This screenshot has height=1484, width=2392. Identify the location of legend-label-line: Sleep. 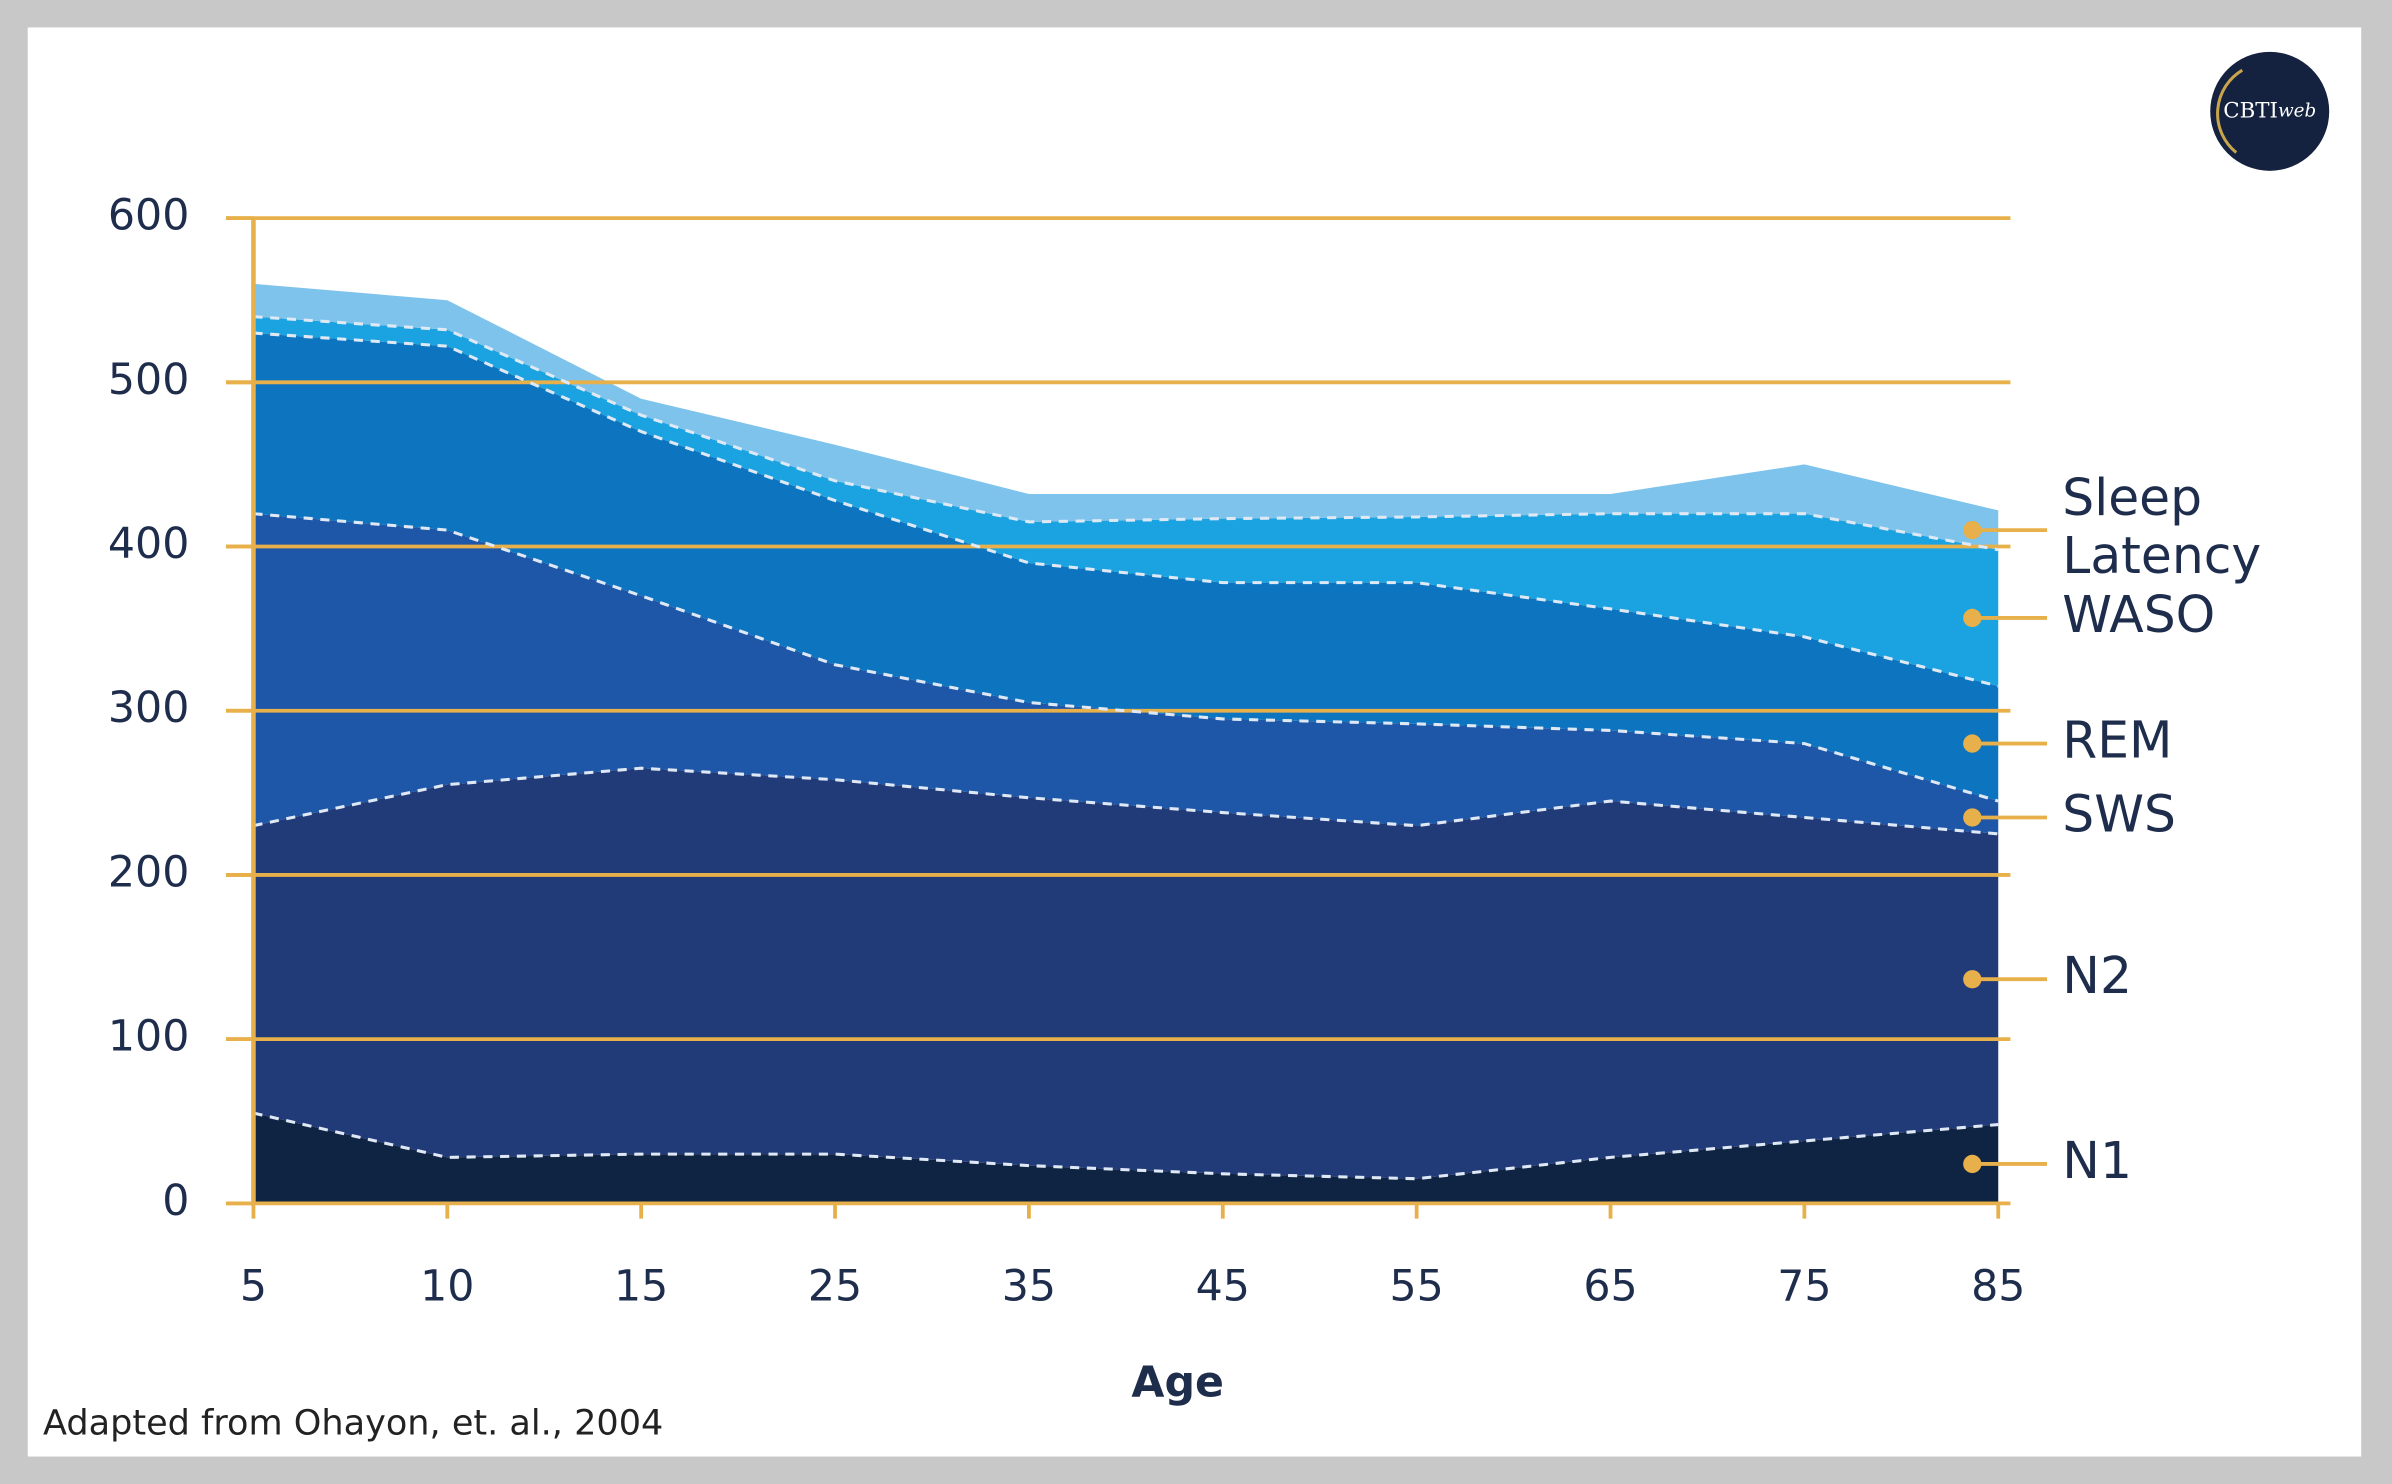
(2132, 497).